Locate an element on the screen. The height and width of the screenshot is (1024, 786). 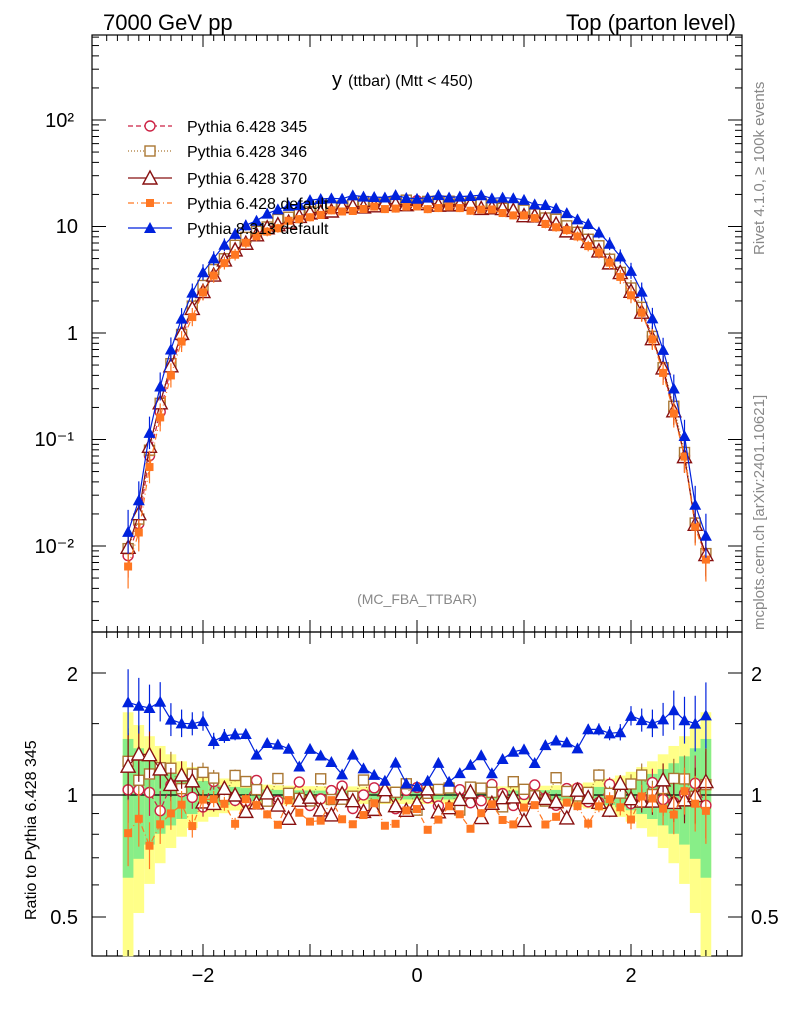
header-left: 7000 GeV pp is located at coordinates (168, 22).